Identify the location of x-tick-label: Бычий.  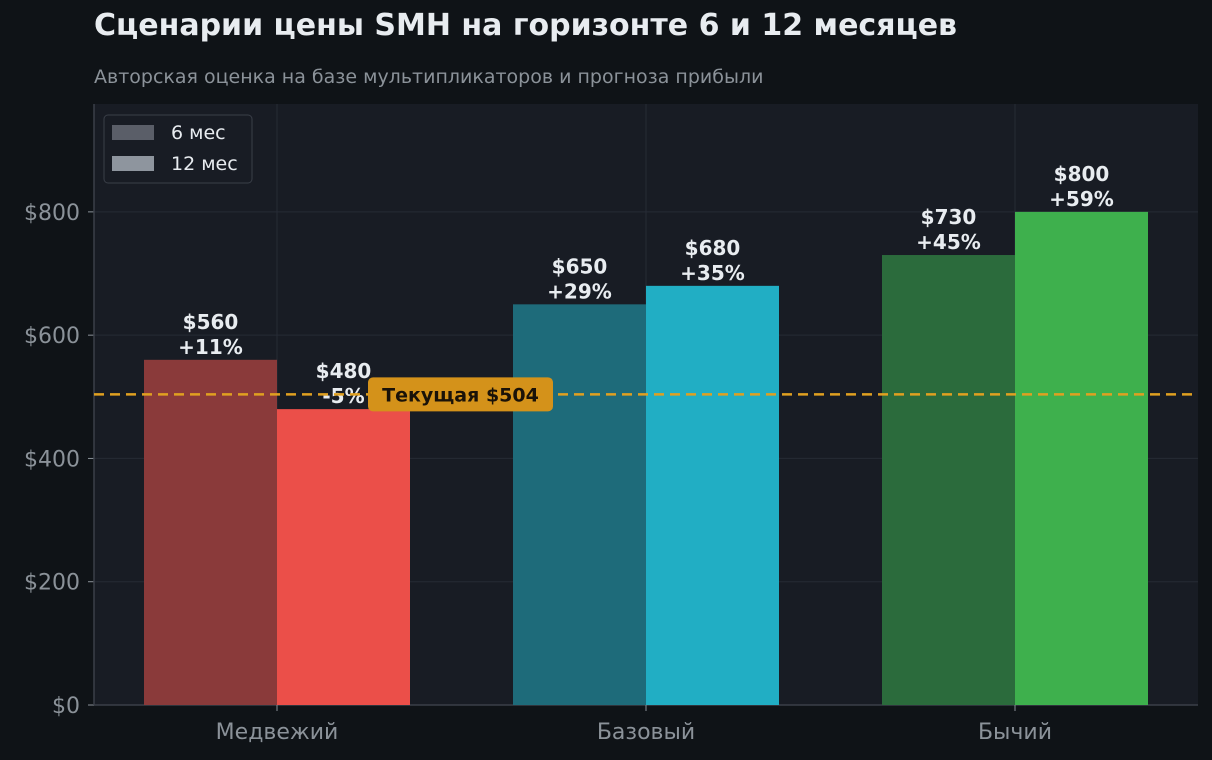
(1015, 732).